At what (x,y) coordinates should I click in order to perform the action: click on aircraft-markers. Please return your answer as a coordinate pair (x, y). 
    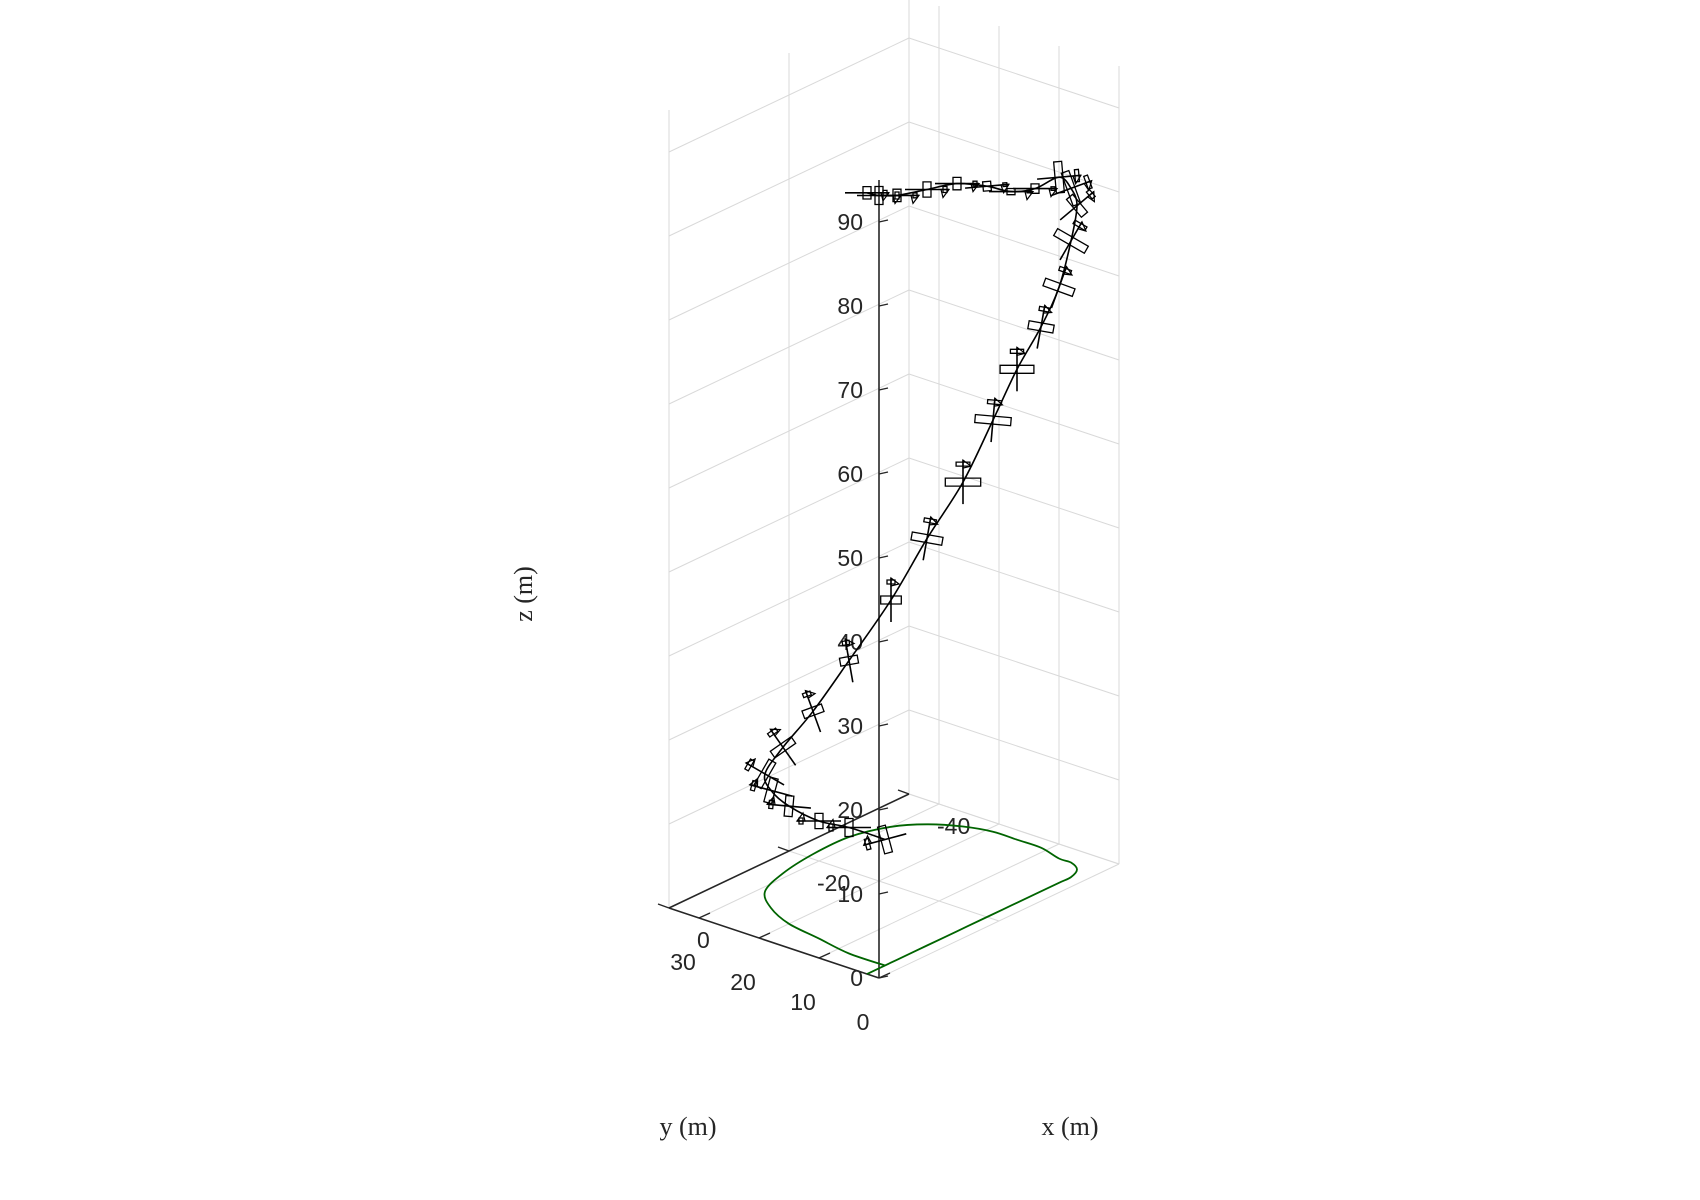
    Looking at the image, I should click on (920, 507).